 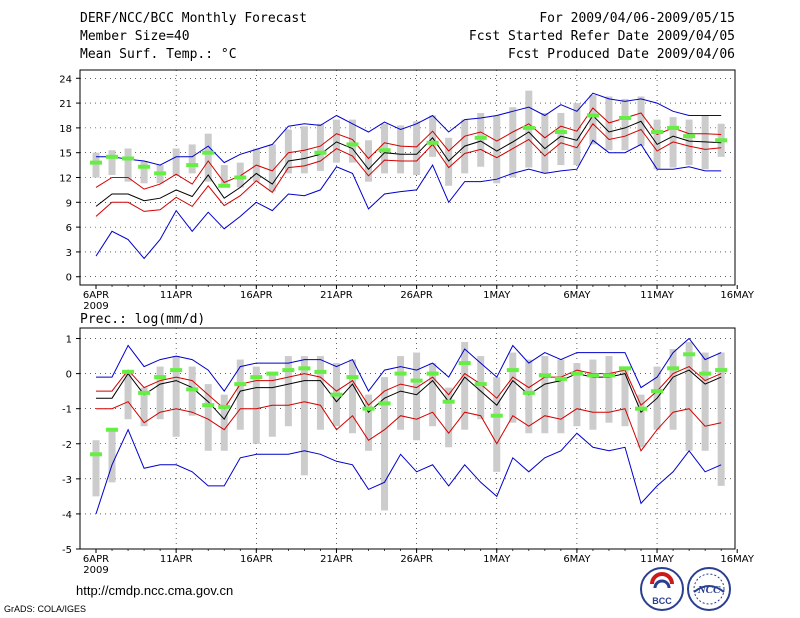 I want to click on bcc-logo-text: BCC, so click(x=662, y=601).